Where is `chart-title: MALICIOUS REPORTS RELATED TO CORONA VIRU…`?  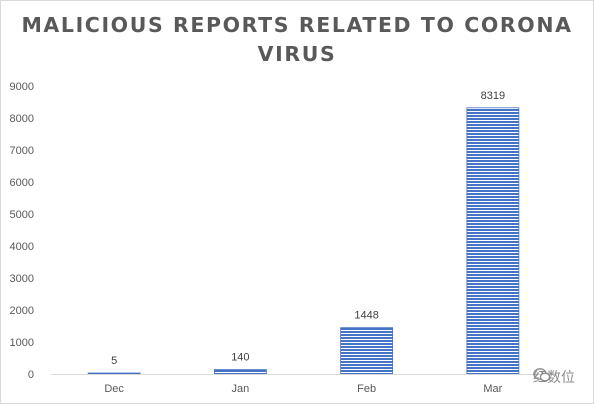
chart-title: MALICIOUS REPORTS RELATED TO CORONA VIRU… is located at coordinates (297, 39).